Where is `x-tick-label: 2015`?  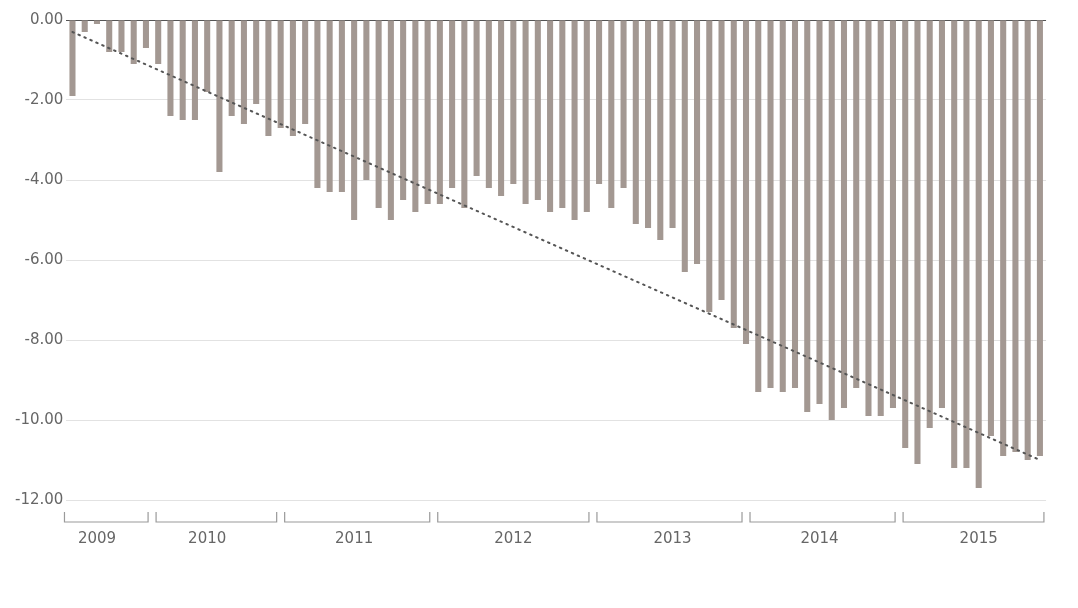 x-tick-label: 2015 is located at coordinates (978, 537).